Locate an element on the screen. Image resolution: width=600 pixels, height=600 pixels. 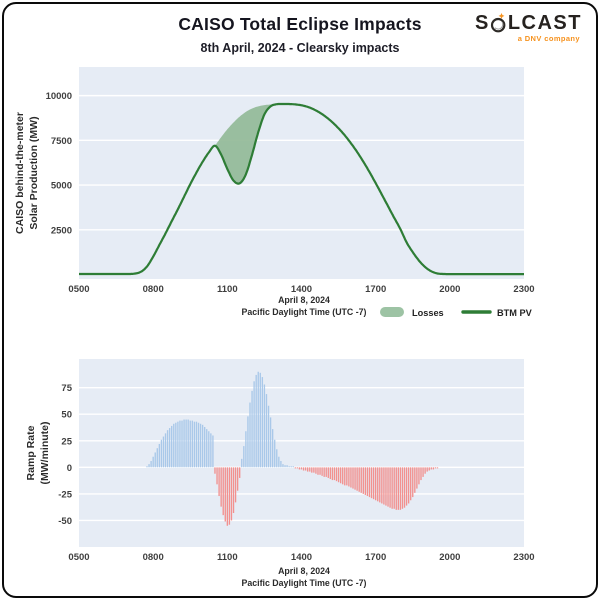
x-tick-label: 2300 is located at coordinates (523, 289).